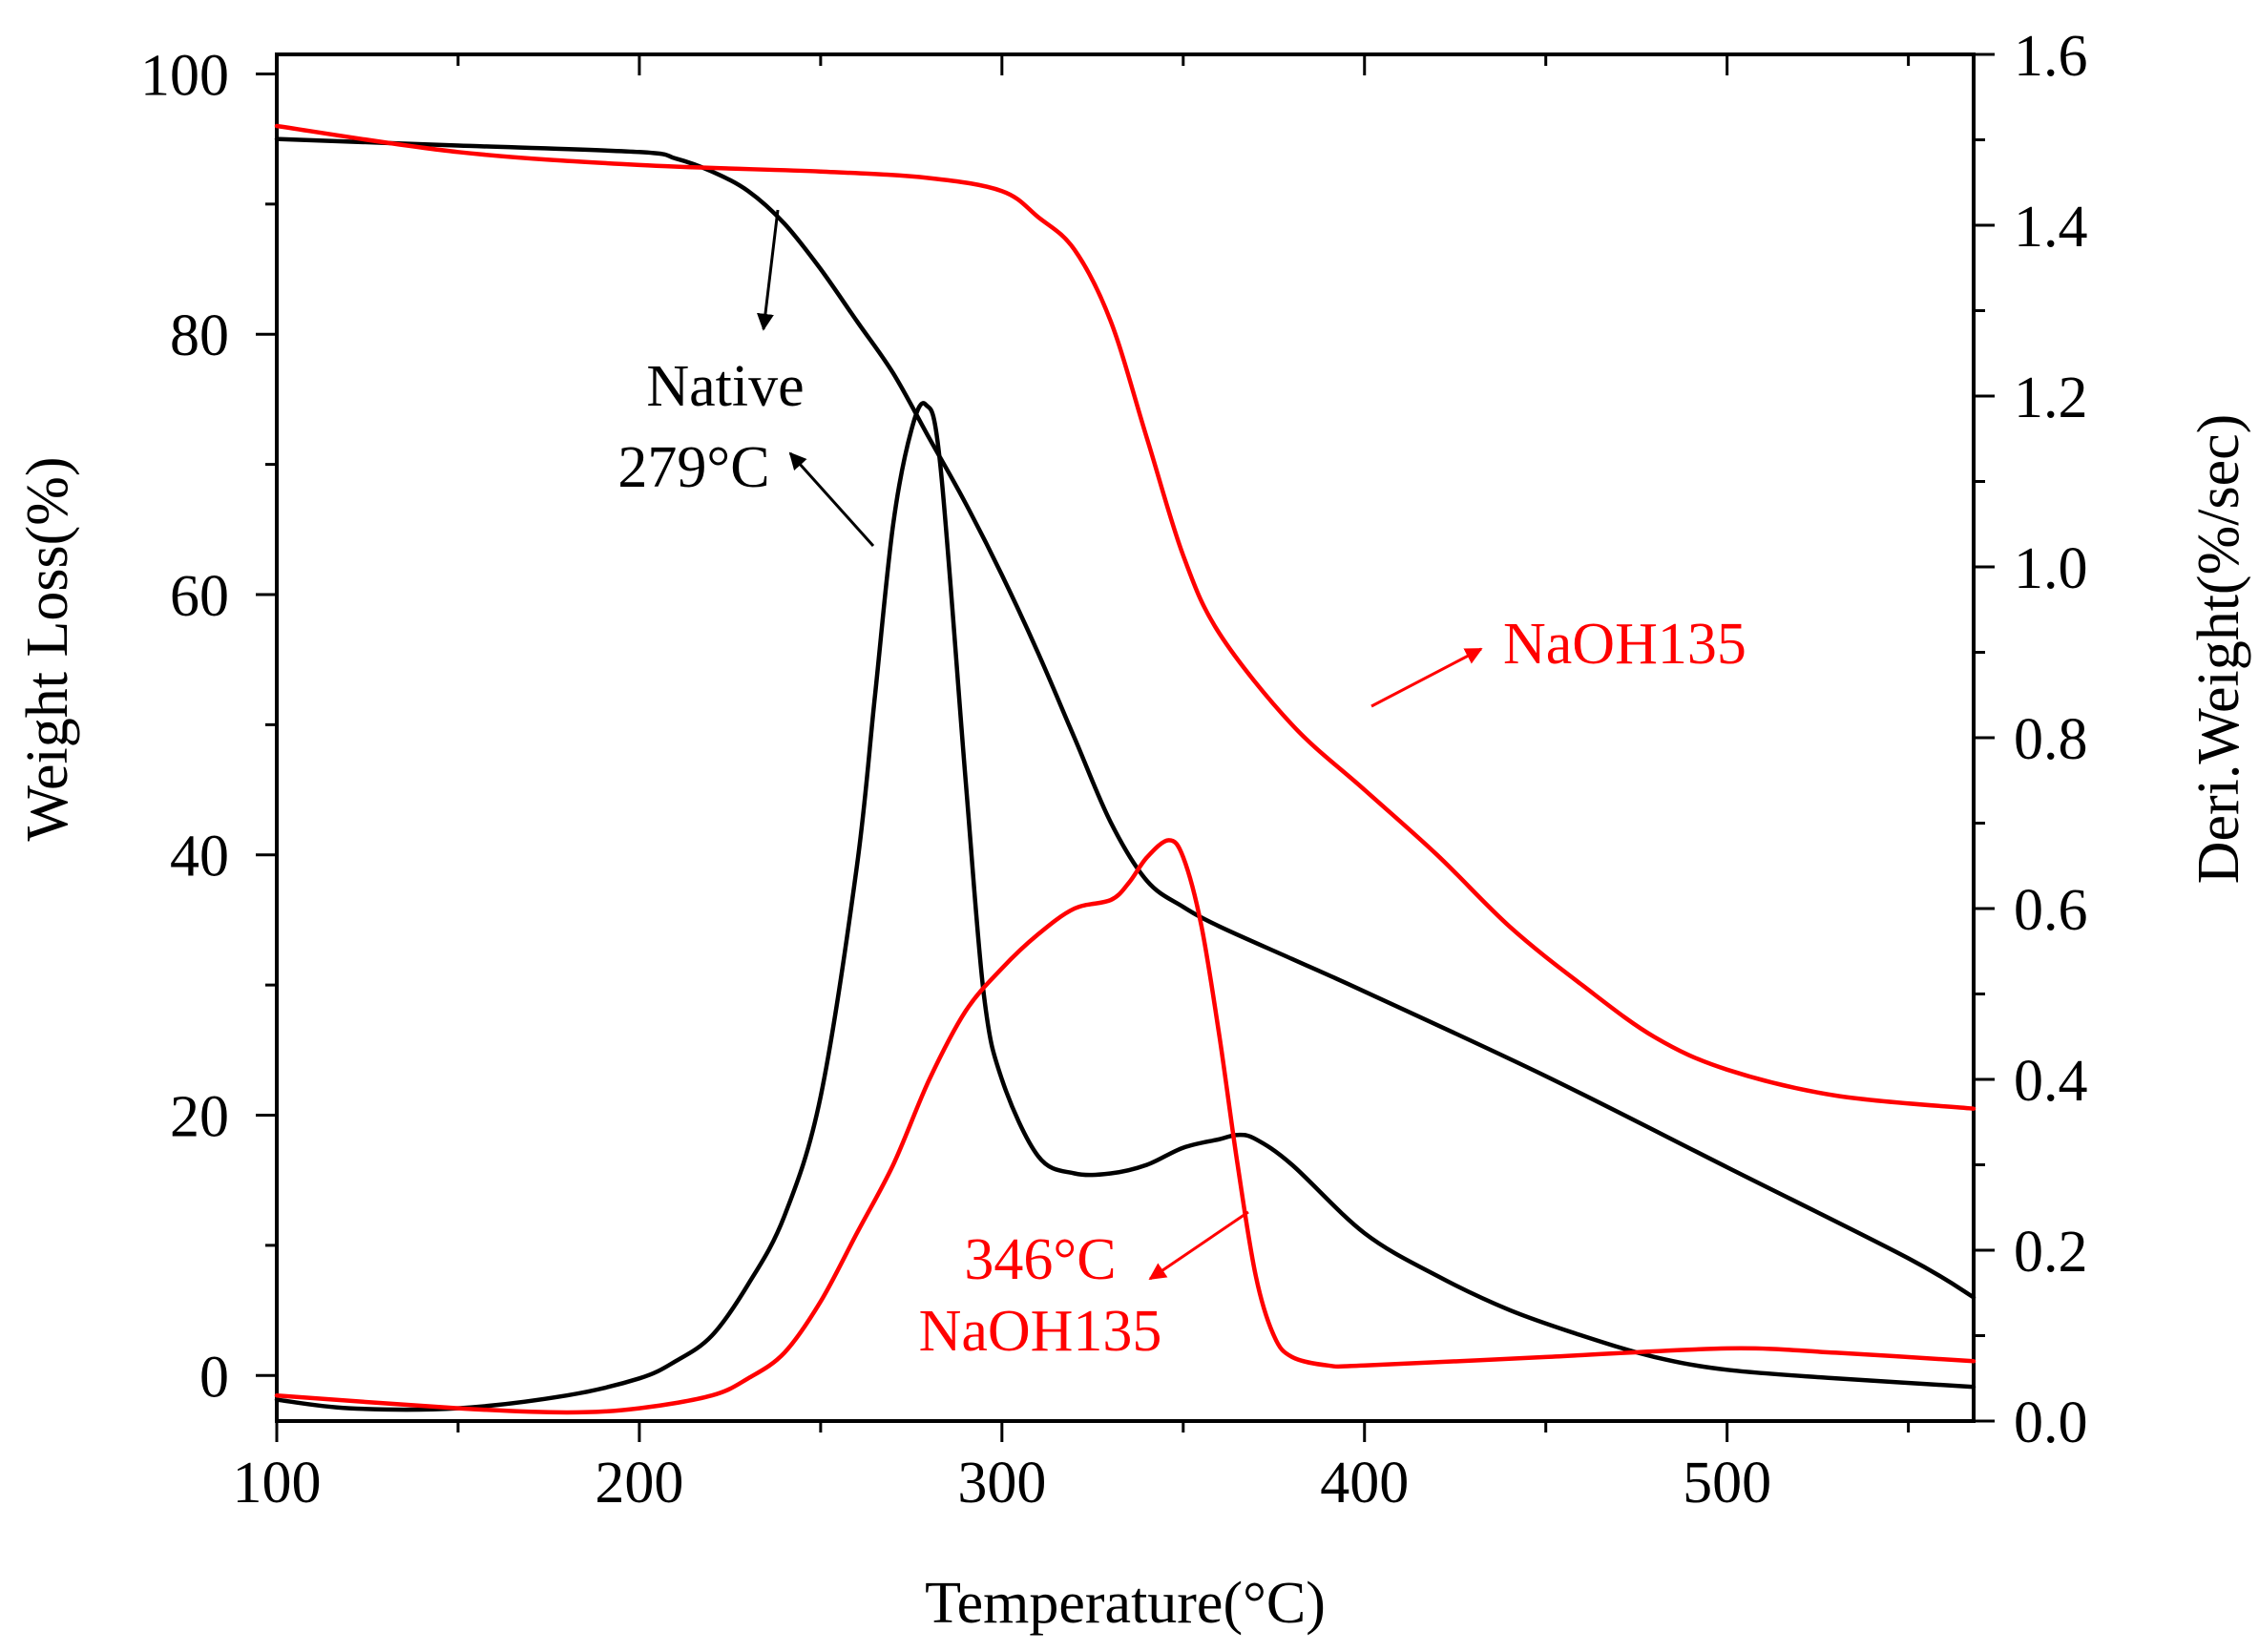 The image size is (2259, 1652). I want to click on annotation-native-peak: 279°C, so click(693, 467).